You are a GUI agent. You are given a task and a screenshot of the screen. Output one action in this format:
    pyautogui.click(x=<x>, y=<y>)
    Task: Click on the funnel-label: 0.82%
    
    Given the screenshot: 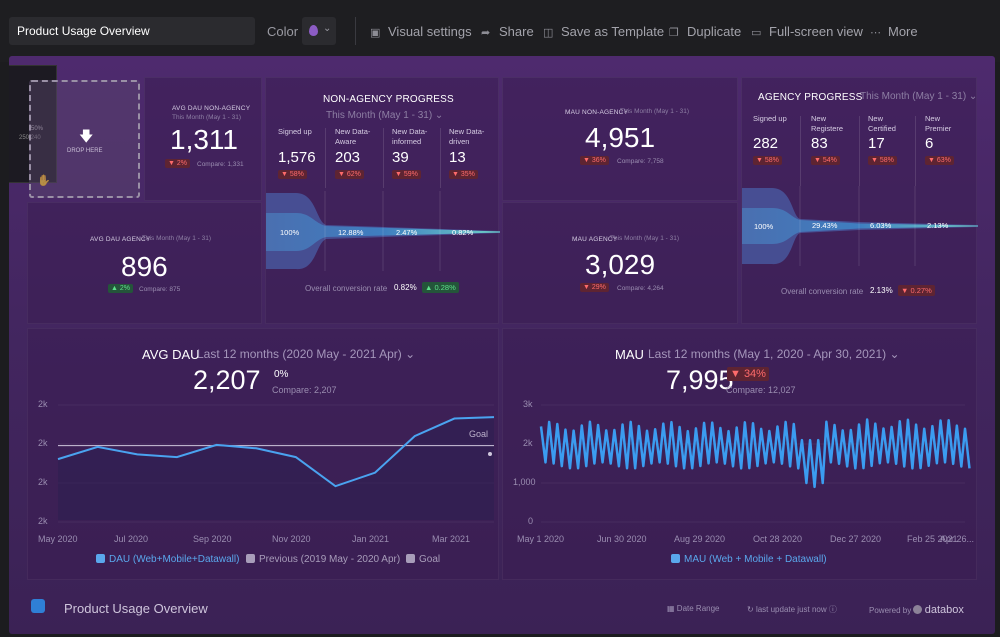 What is the action you would take?
    pyautogui.click(x=463, y=232)
    